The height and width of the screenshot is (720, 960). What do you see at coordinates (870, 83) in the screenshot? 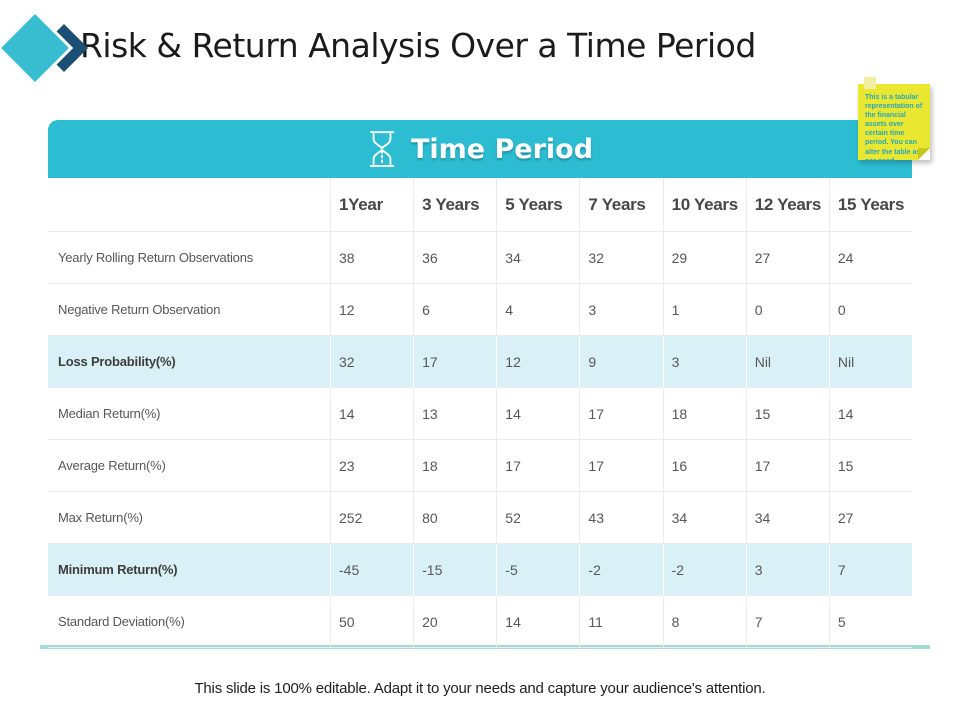
I see `sticky-note-tab` at bounding box center [870, 83].